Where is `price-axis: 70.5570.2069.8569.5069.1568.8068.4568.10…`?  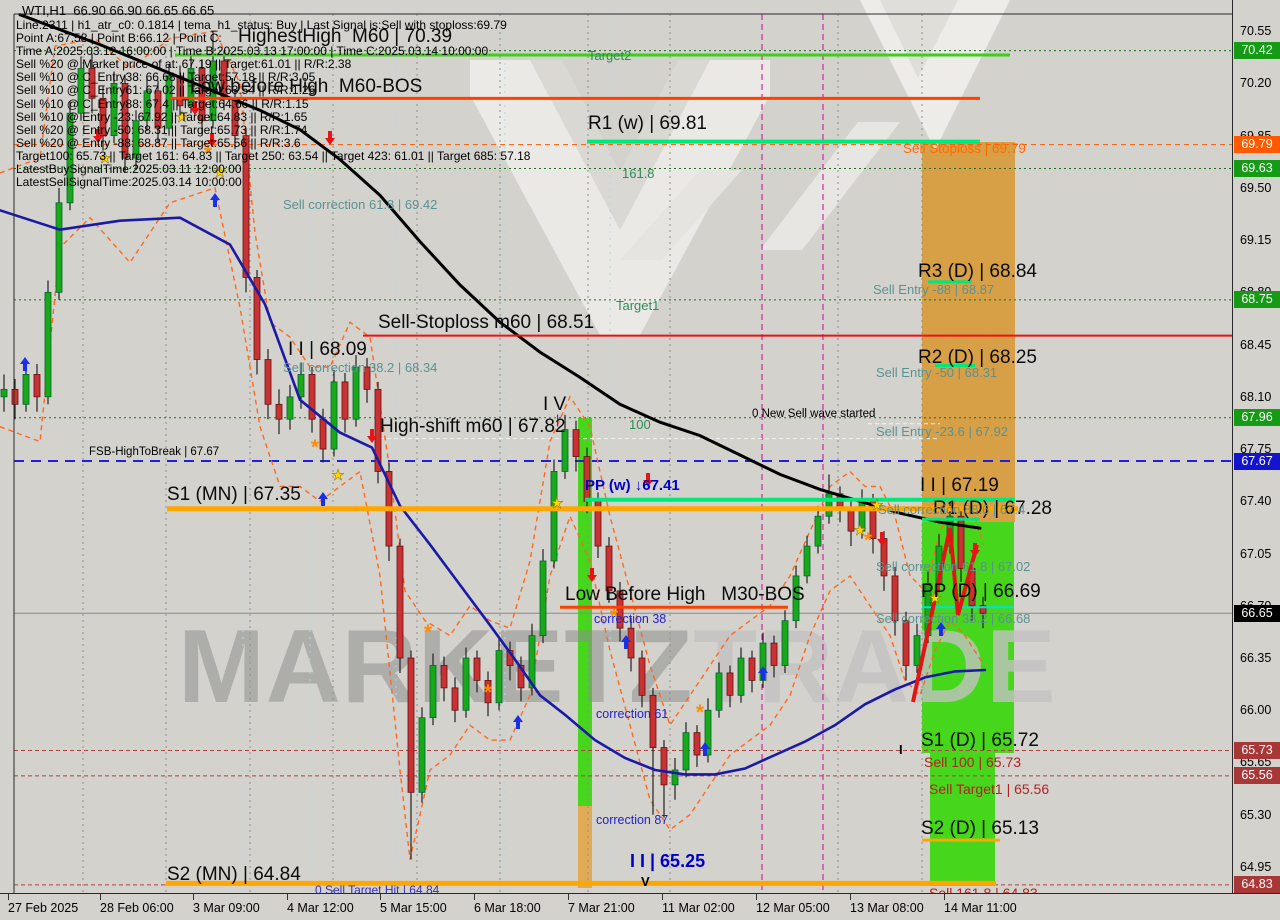
price-axis: 70.5570.2069.8569.5069.1568.8068.4568.10… is located at coordinates (1256, 447).